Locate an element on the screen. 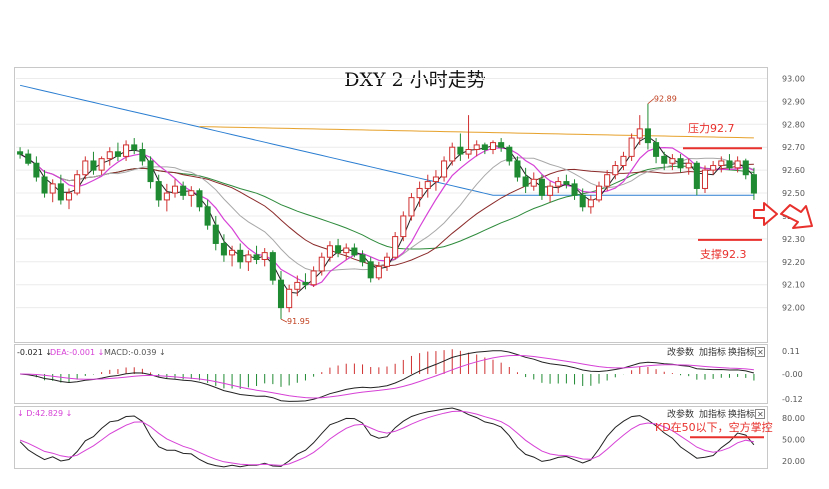  kd-panel-frame is located at coordinates (391, 437).